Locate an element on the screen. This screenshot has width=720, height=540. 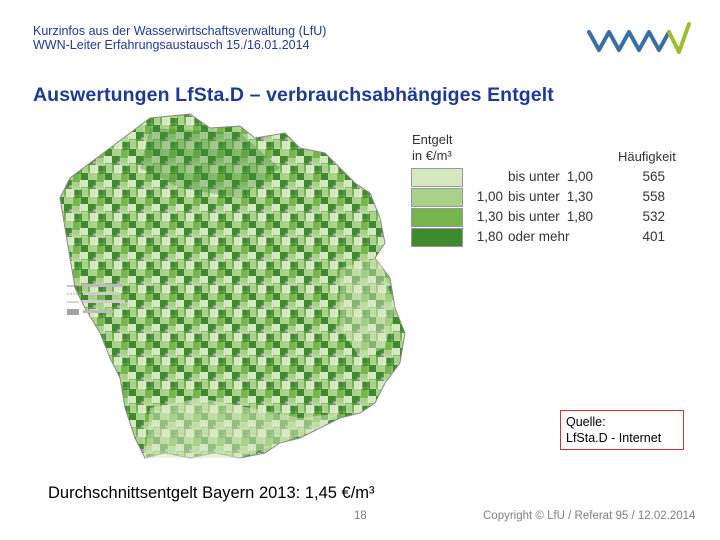
legend-row: bis unter 1,00 565 is located at coordinates (548, 177).